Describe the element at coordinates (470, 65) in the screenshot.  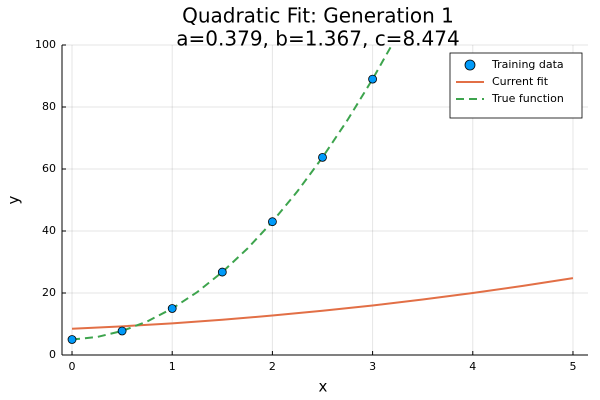
I see `legend-marker` at that location.